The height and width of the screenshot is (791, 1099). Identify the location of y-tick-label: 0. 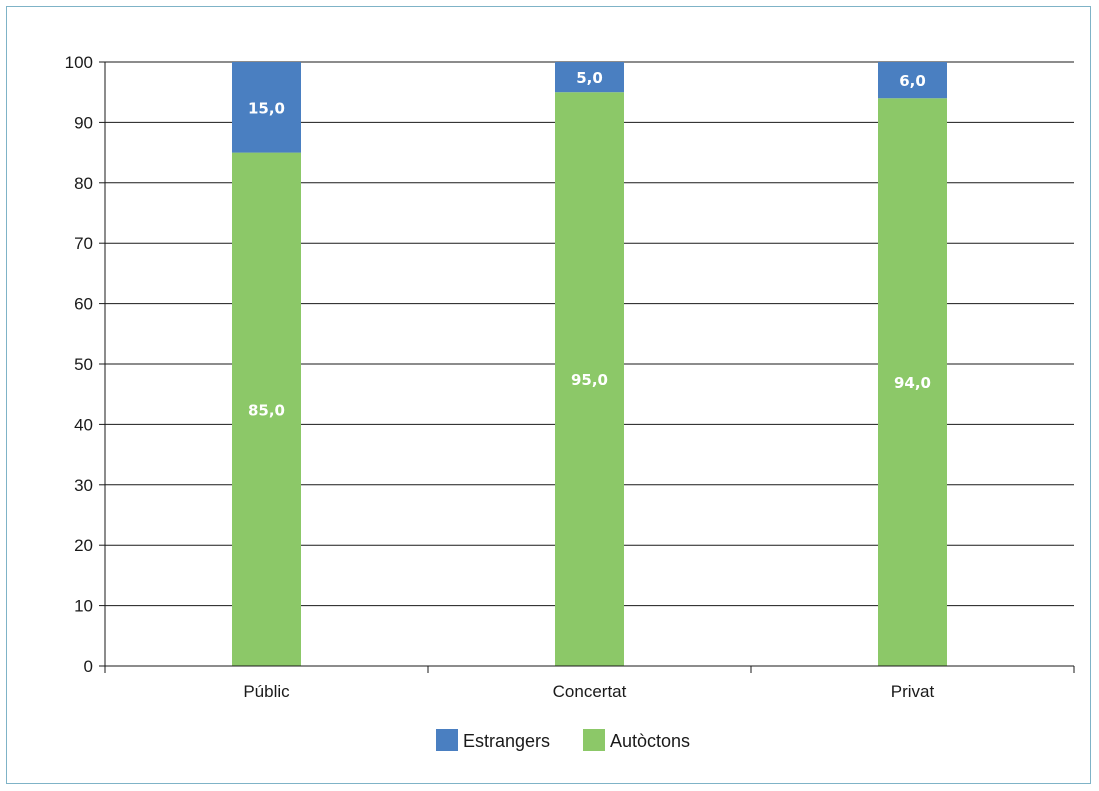
(88, 666).